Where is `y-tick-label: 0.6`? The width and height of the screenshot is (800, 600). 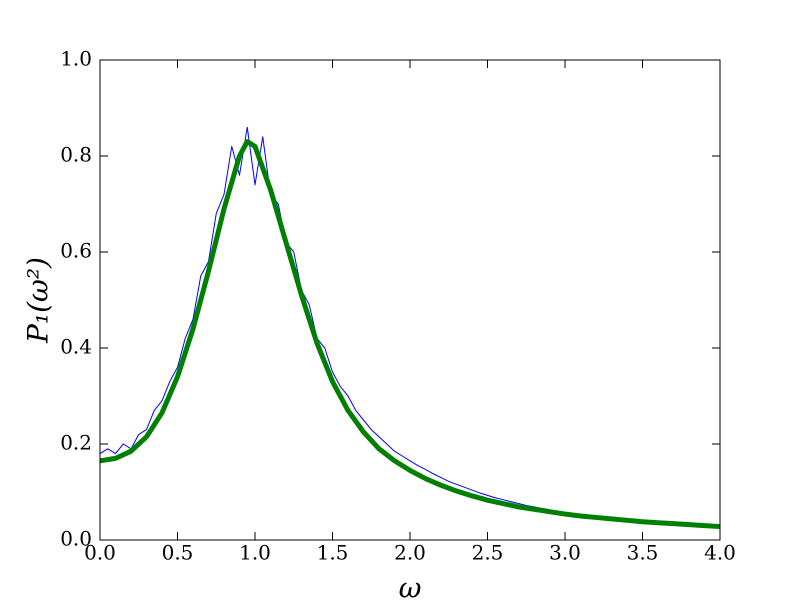
y-tick-label: 0.6 is located at coordinates (76, 251).